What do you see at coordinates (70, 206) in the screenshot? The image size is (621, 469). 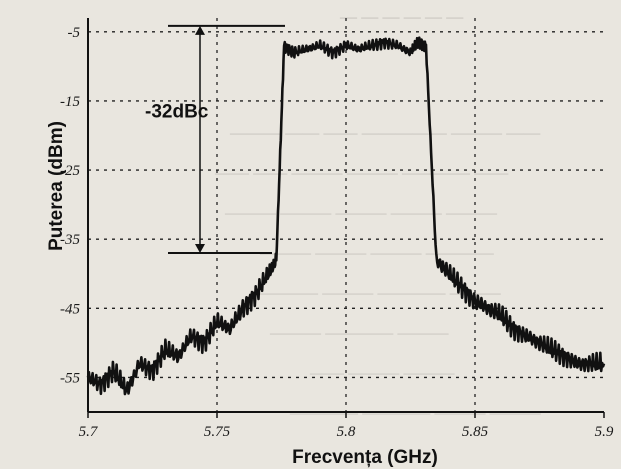 I see `y-tick-labels: -5 -15 -25 -35 -45 -55` at bounding box center [70, 206].